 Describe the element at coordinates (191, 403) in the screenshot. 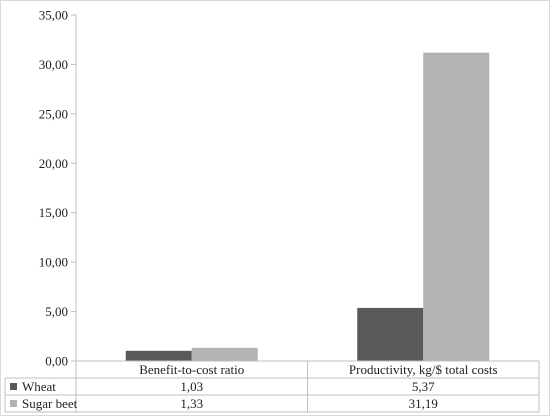

I see `data-label: 1,33` at that location.